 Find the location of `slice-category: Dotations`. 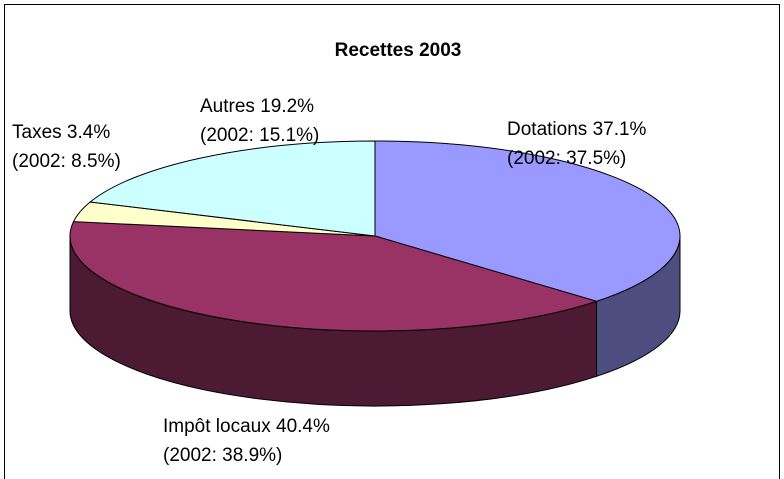

slice-category: Dotations is located at coordinates (547, 129).